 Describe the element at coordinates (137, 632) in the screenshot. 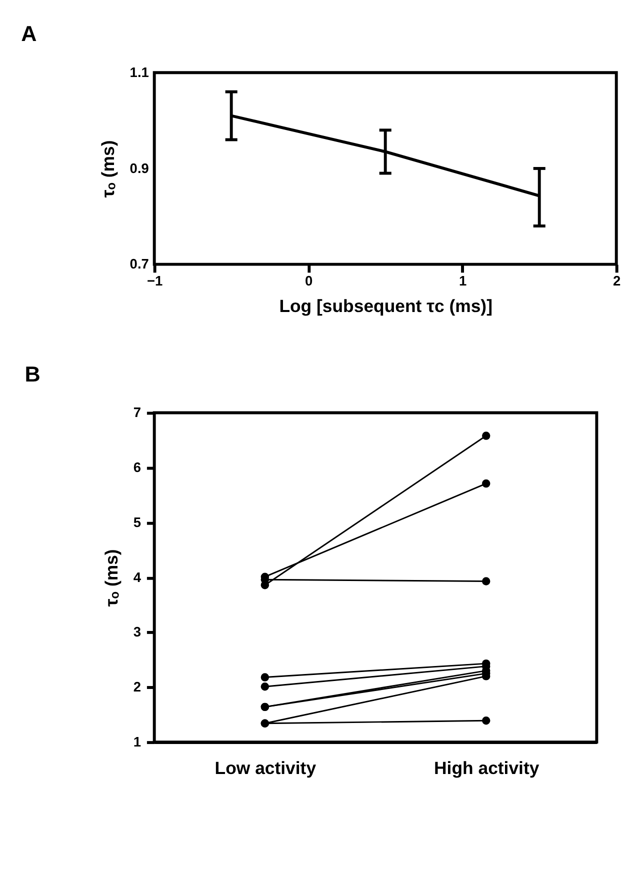

I see `y-tick-label: 3` at that location.